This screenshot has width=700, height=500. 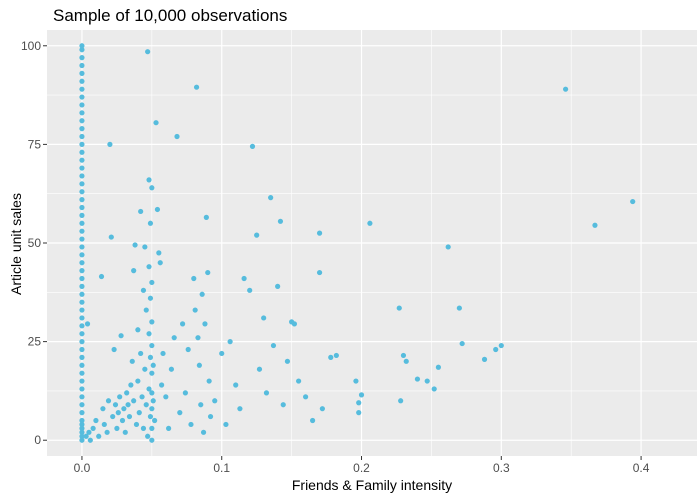 I want to click on y-tick-label: 25, so click(x=35, y=342).